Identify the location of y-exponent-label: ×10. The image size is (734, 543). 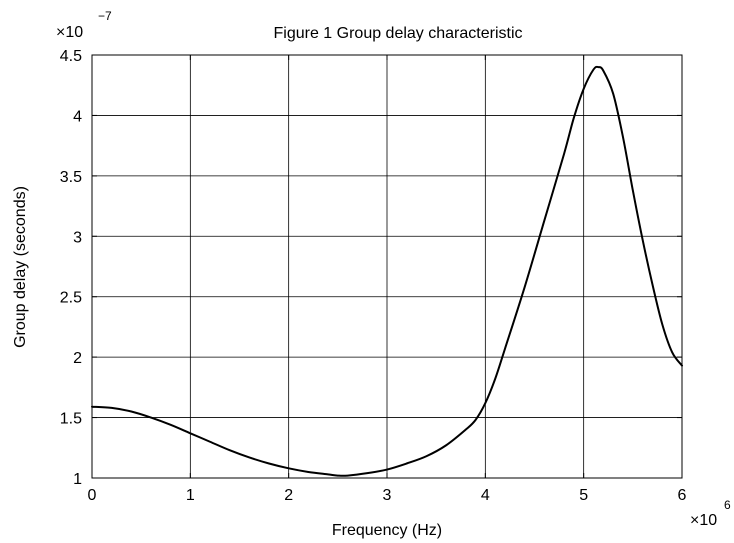
(69, 32).